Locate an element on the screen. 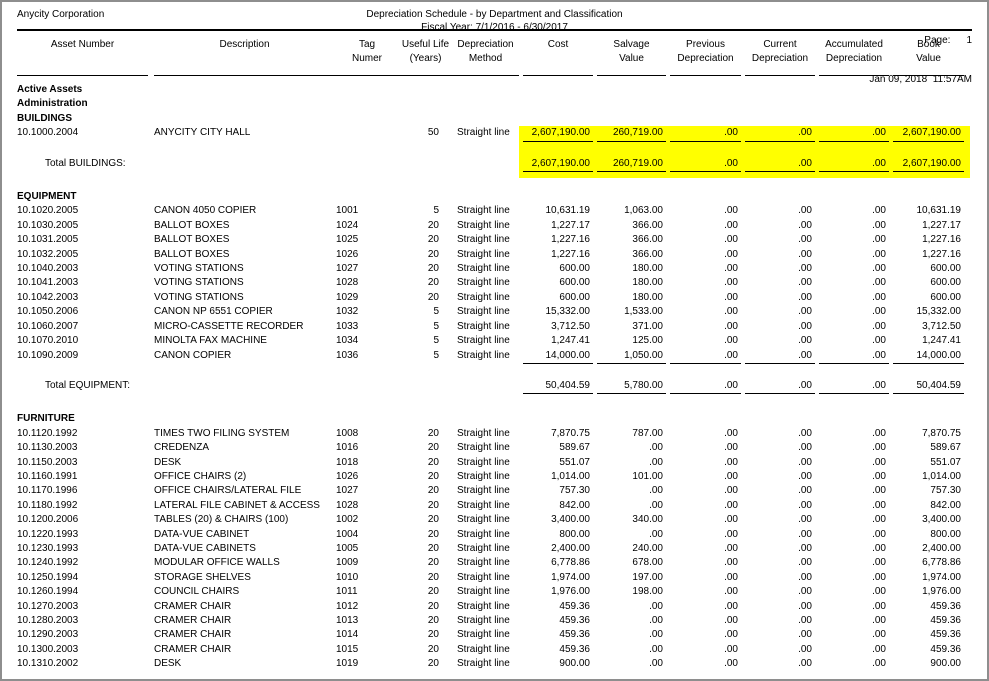 The image size is (989, 681). fiscal-year: Fiscal Year: 7/1/2016 - 6/30/2017 is located at coordinates (494, 27).